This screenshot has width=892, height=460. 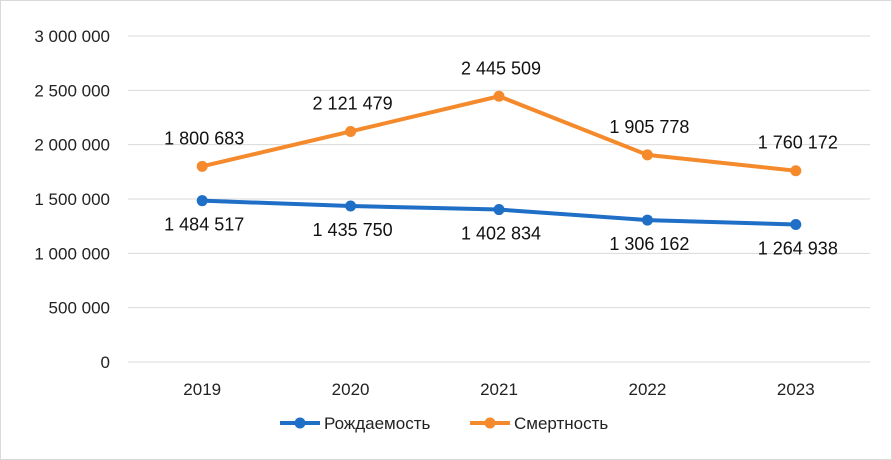 I want to click on y-tick-label: 500 000, so click(x=79, y=308).